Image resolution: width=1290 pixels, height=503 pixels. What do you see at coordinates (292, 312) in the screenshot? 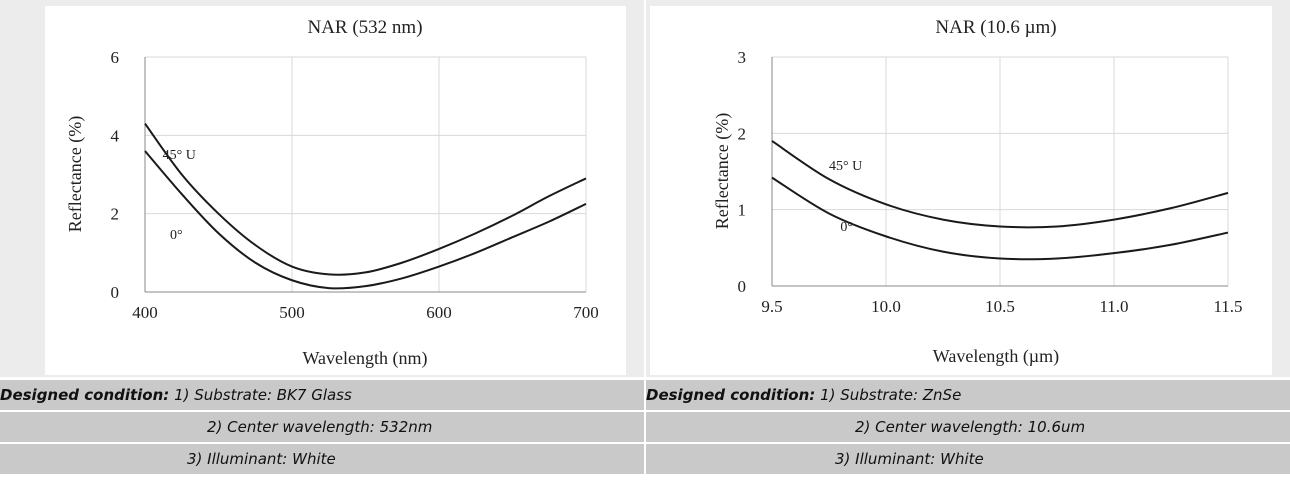
I see `x-tick-label: 500` at bounding box center [292, 312].